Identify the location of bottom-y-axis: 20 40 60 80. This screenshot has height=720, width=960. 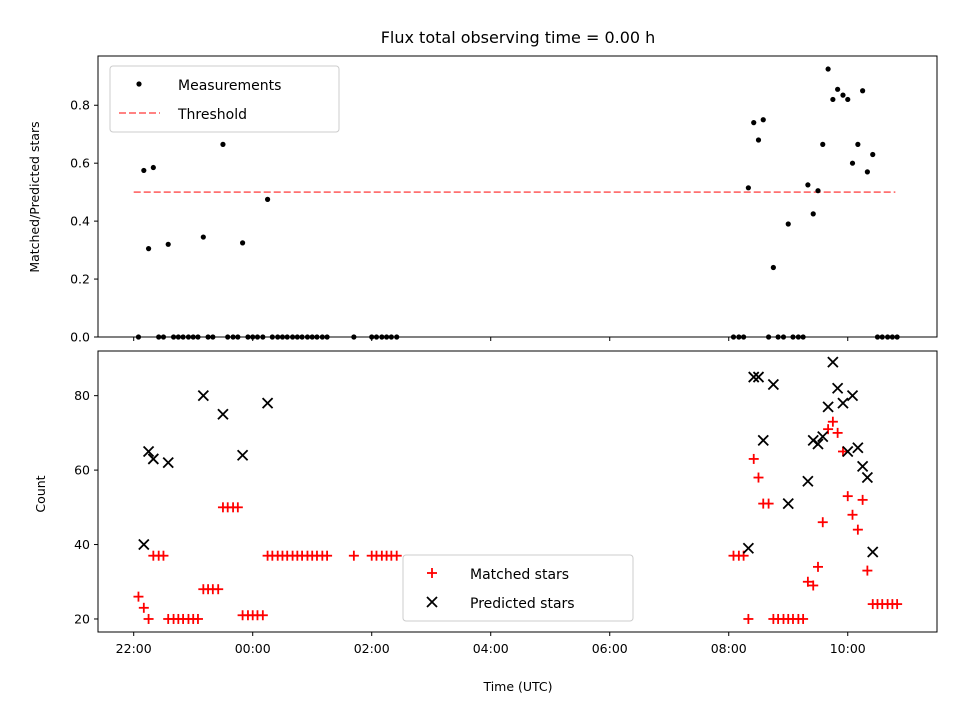
(86, 507).